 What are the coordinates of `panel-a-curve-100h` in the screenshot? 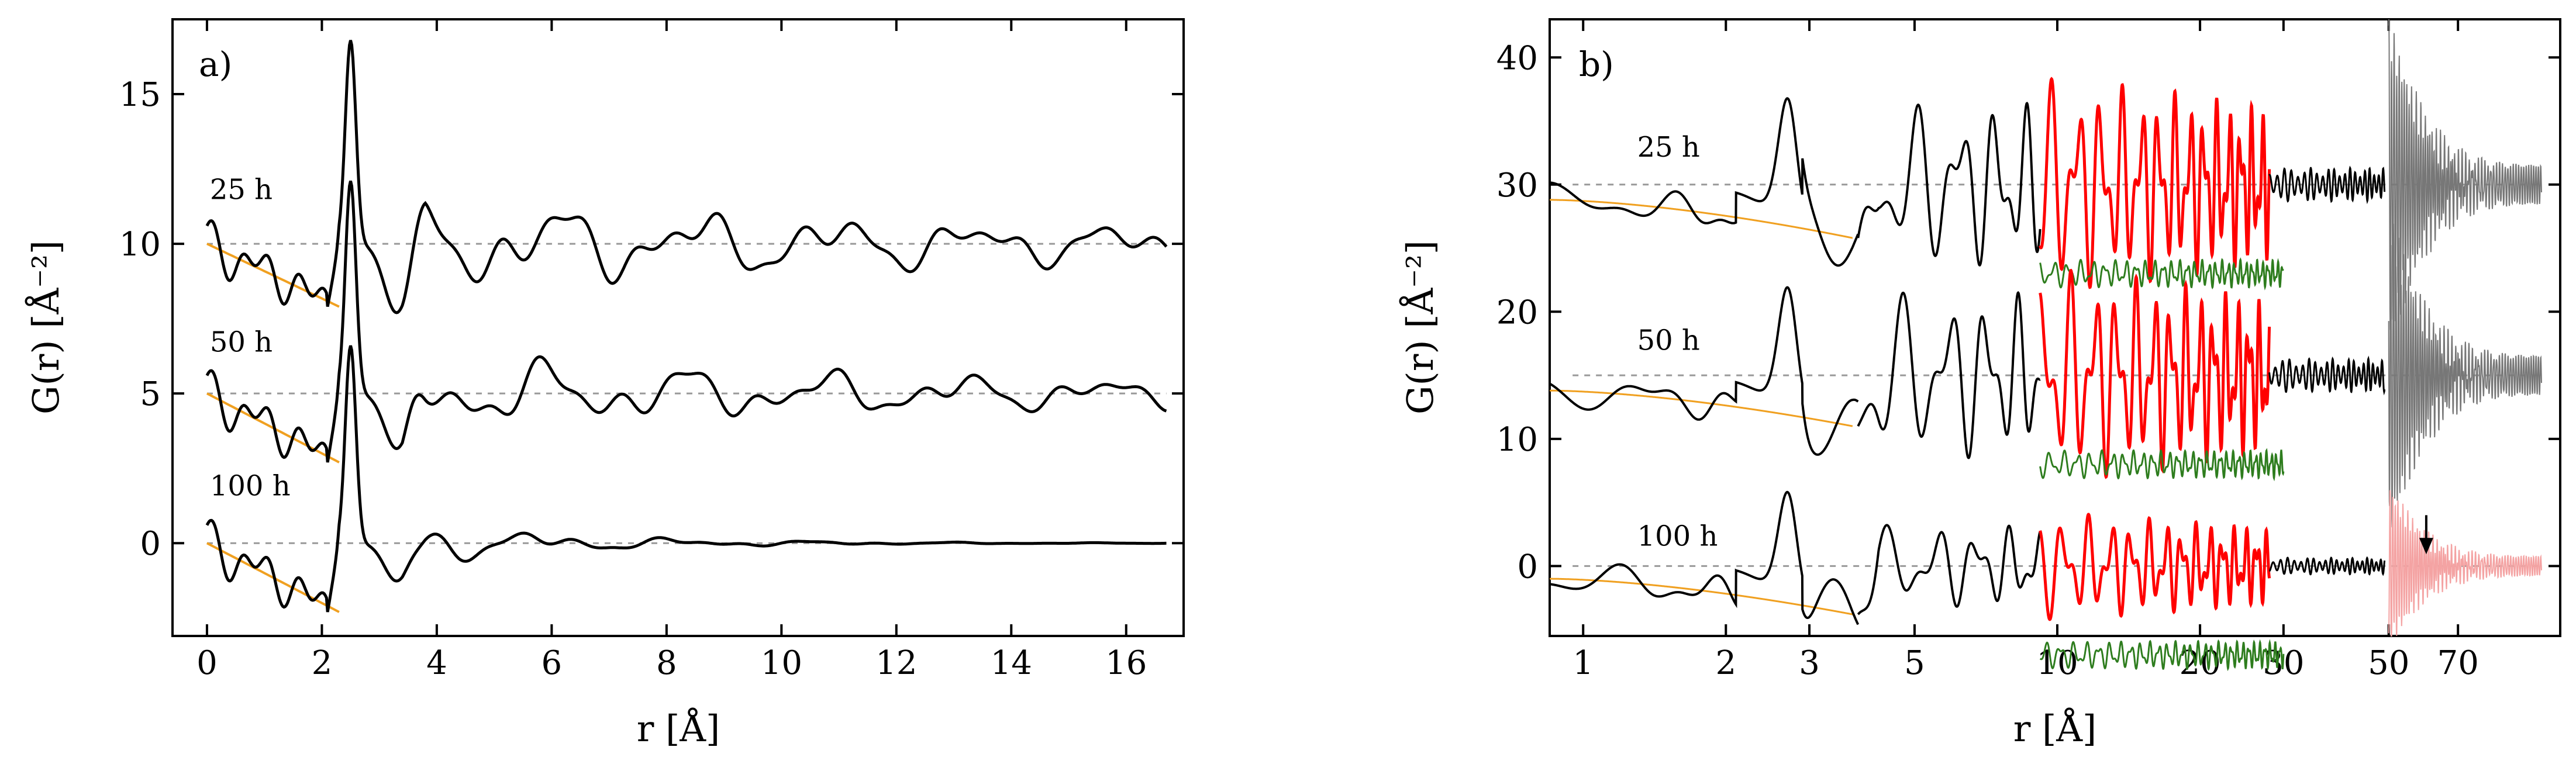 It's located at (686, 479).